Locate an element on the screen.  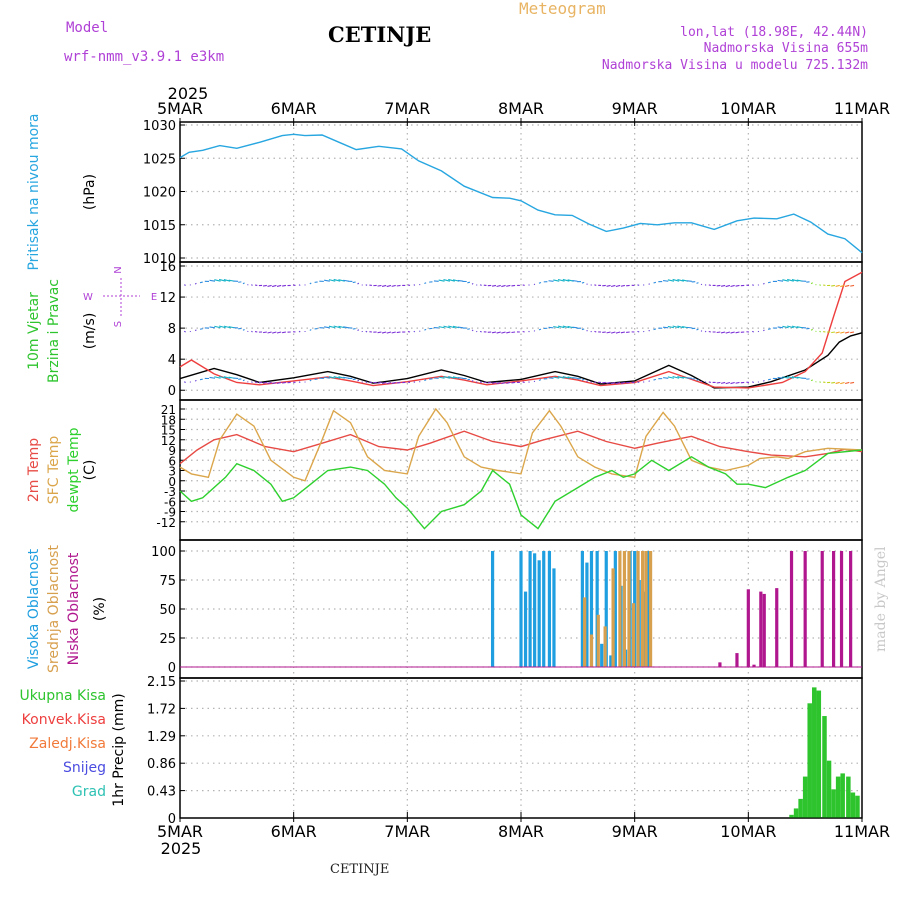
pressure-ytick-label: 1010 is located at coordinates (159, 259).